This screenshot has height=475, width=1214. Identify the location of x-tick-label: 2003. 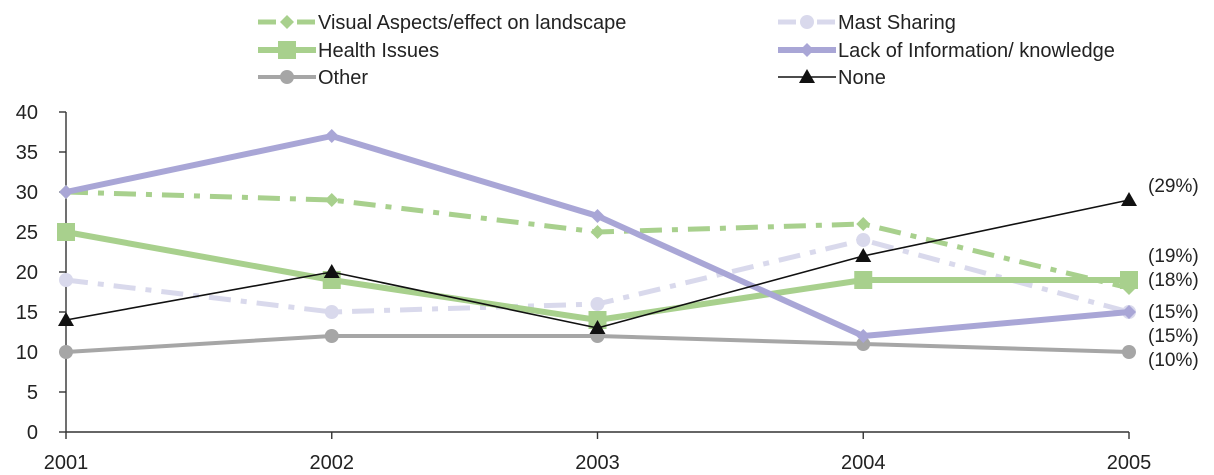
(597, 463).